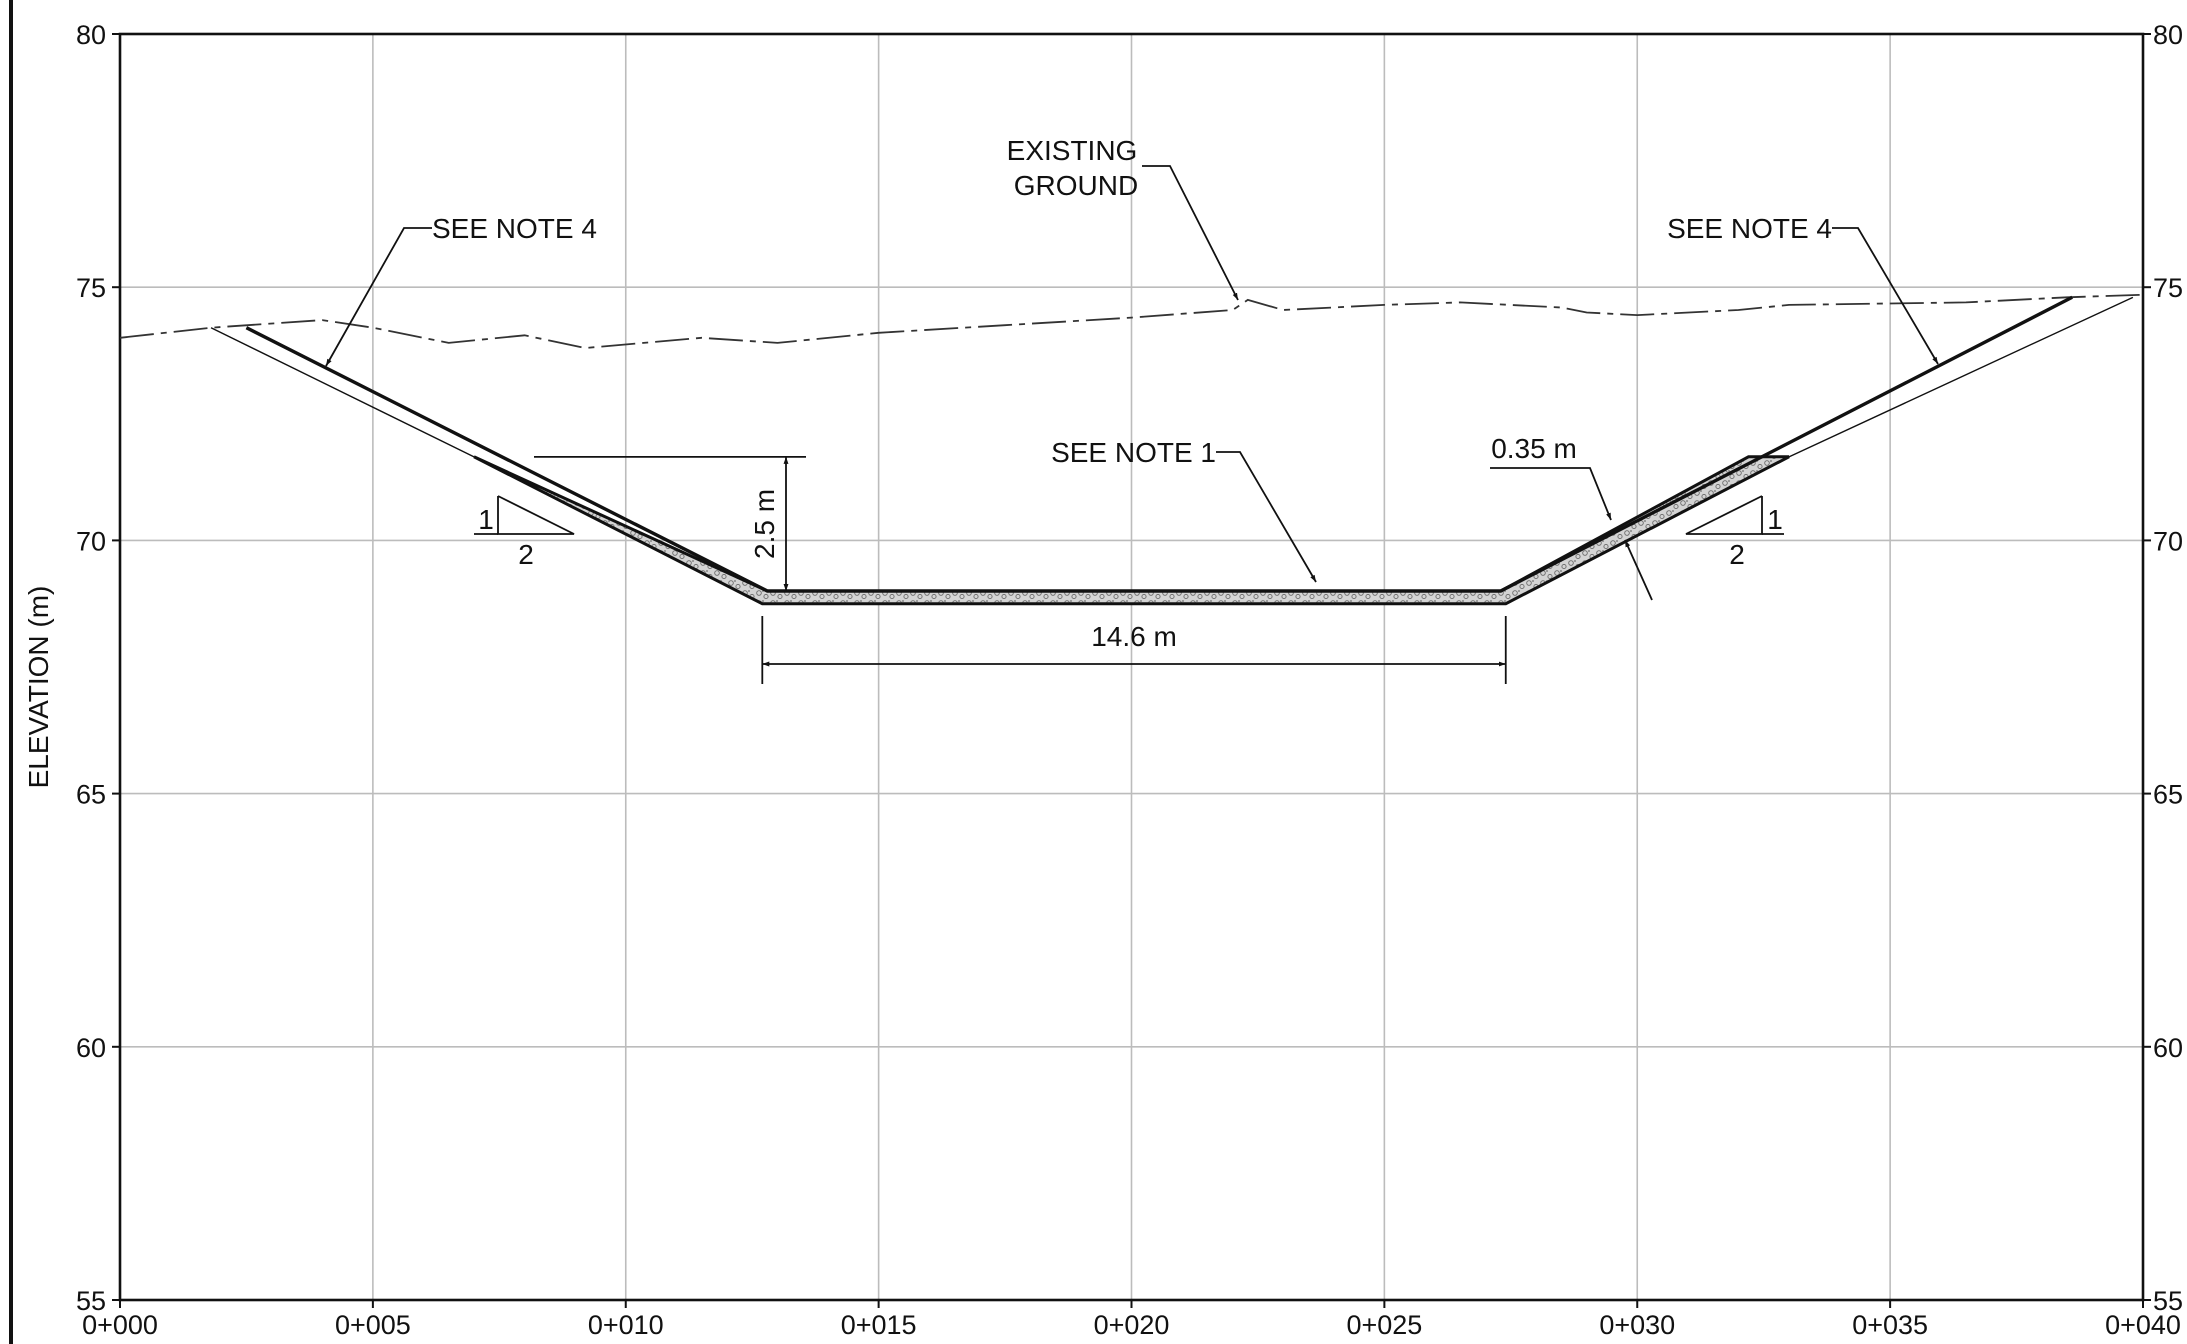 Image resolution: width=2187 pixels, height=1344 pixels. I want to click on note1-leader, so click(1266, 517).